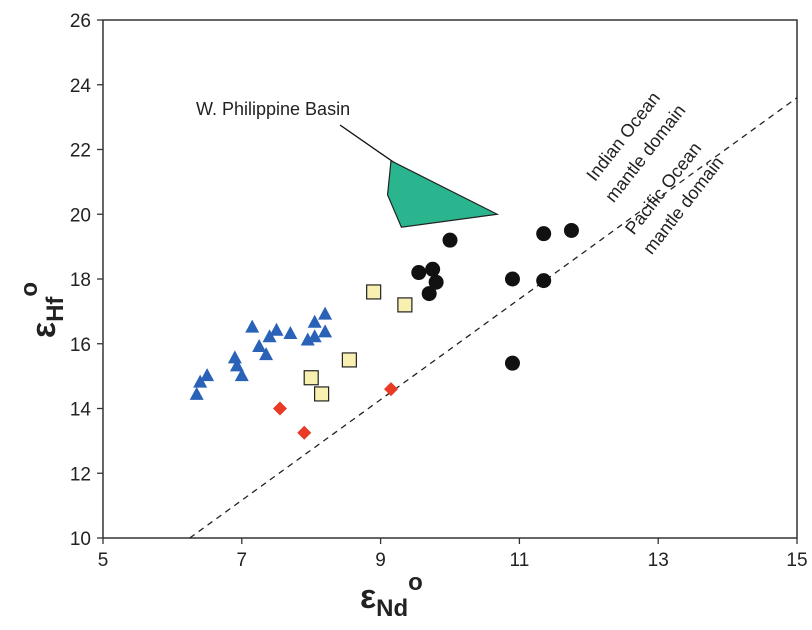  Describe the element at coordinates (80, 151) in the screenshot. I see `y-tick-label: 22` at that location.